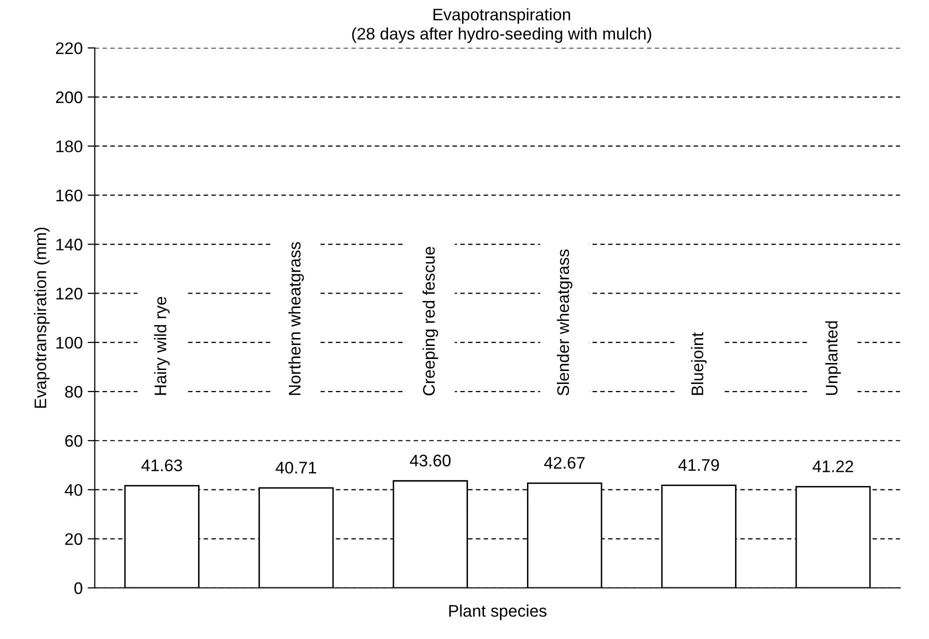 The width and height of the screenshot is (929, 639). I want to click on y-tick-label: 0, so click(78, 588).